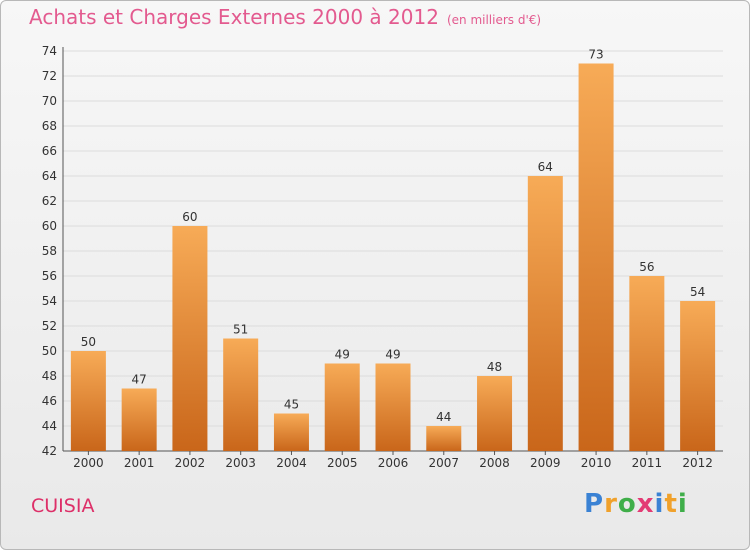  I want to click on x-tick-label-2002: 2002, so click(190, 463).